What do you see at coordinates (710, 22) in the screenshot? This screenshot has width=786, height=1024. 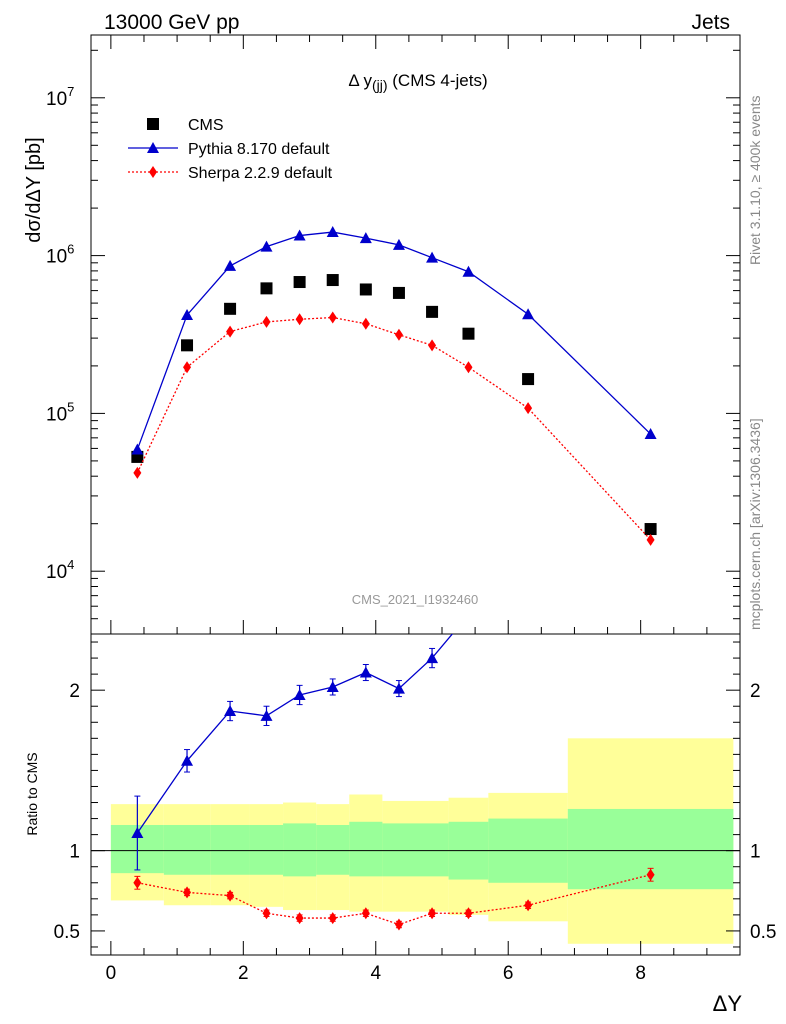 I see `header-right: Jets` at bounding box center [710, 22].